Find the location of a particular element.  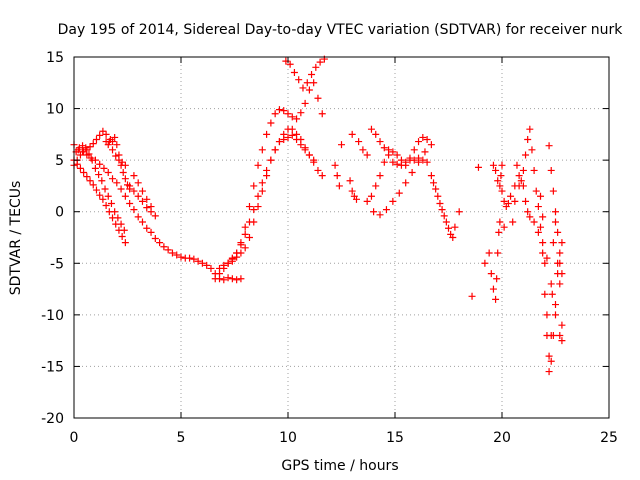

x-tick-label: 20 is located at coordinates (502, 438).